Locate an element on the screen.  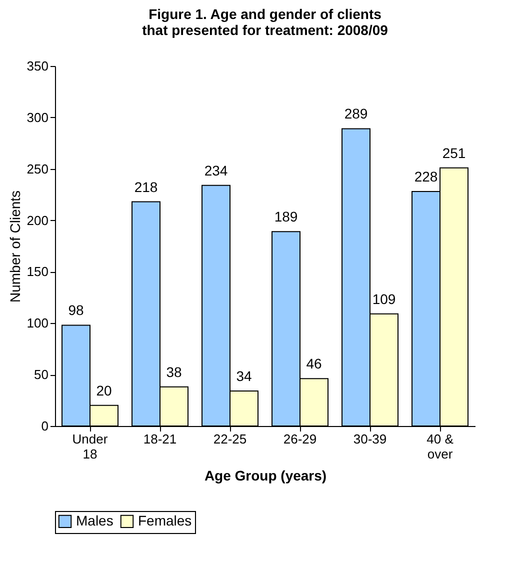
x-axis-title: Age Group (years) is located at coordinates (265, 476).